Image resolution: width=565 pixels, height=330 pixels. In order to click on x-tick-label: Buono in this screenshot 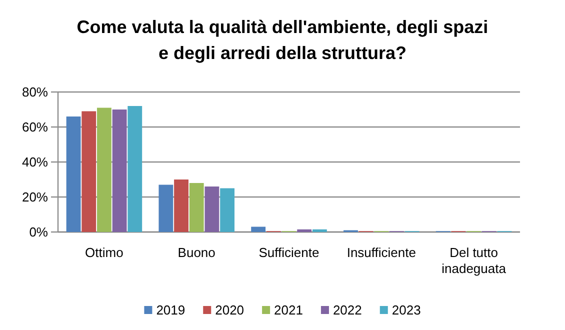, I will do `click(197, 252)`.